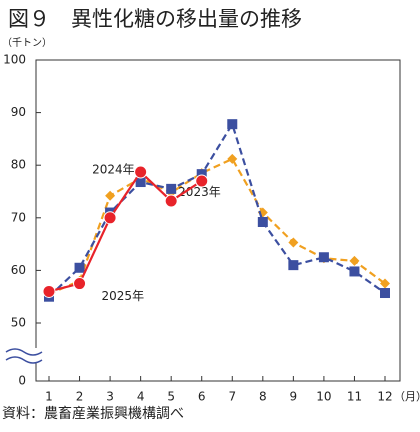  I want to click on x-tick-label: 12, so click(384, 397).